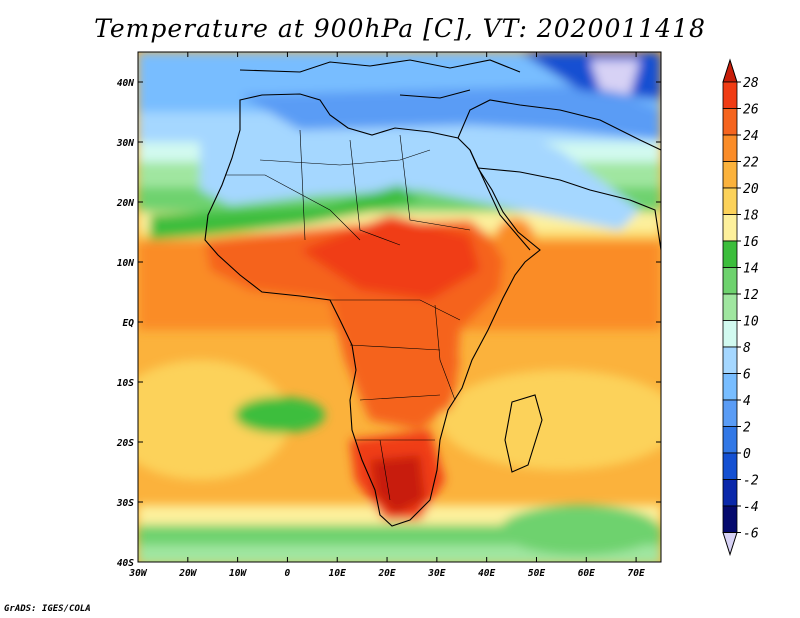  What do you see at coordinates (129, 323) in the screenshot?
I see `lat-tick-label: EQ` at bounding box center [129, 323].